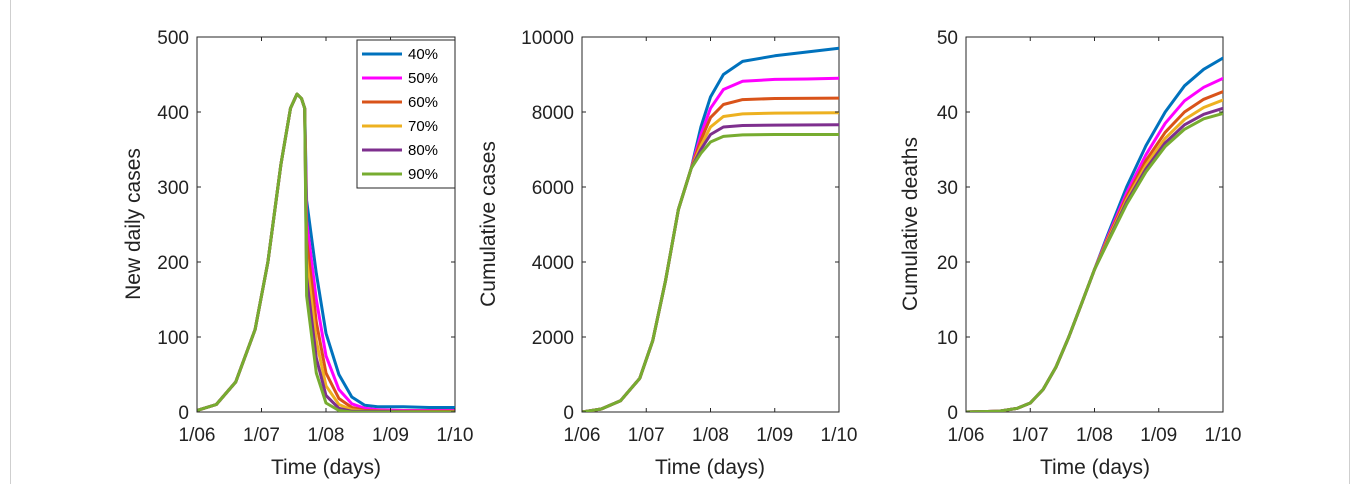 The height and width of the screenshot is (484, 1360). What do you see at coordinates (173, 113) in the screenshot?
I see `y-tick-label: 400` at bounding box center [173, 113].